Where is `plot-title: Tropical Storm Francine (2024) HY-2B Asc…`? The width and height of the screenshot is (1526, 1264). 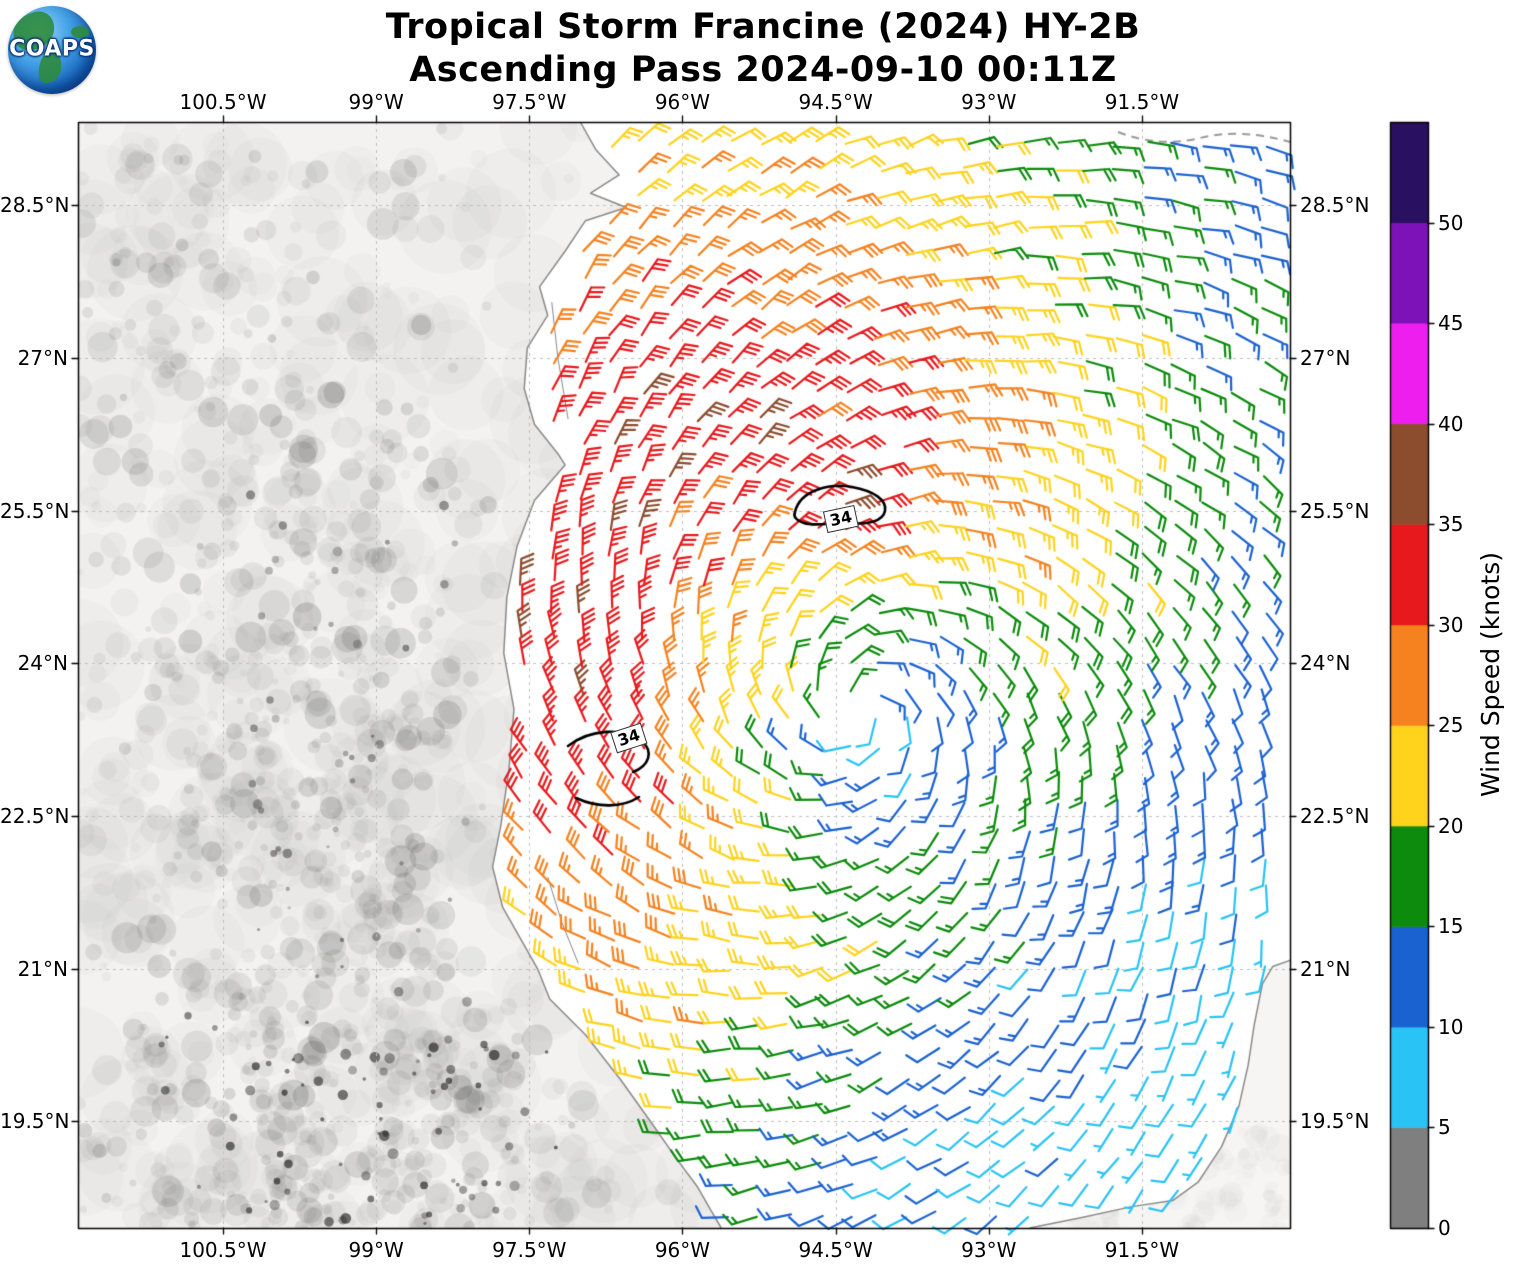 plot-title: Tropical Storm Francine (2024) HY-2B Asc… is located at coordinates (763, 48).